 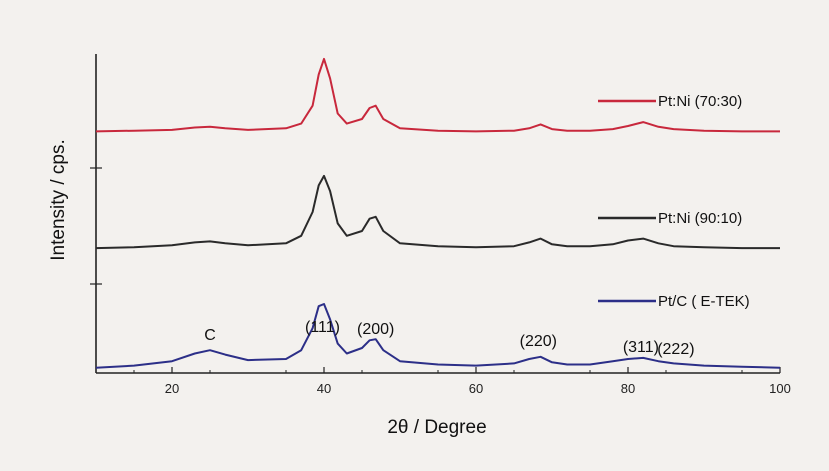 I want to click on y-axis-title: Intensity / cps., so click(x=58, y=199).